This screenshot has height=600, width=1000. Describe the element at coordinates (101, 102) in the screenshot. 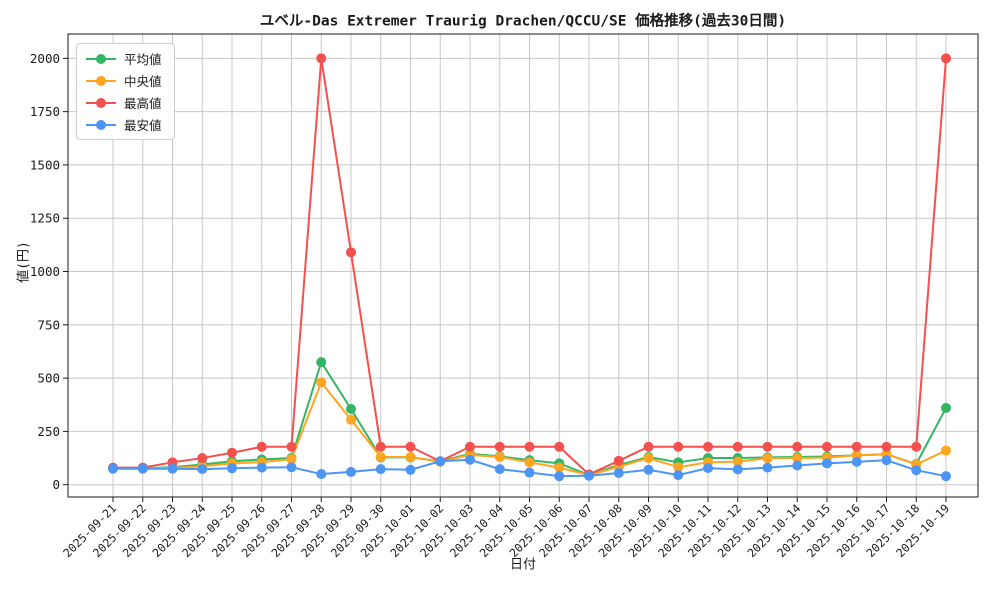

I see `legend-marker-max-icon` at that location.